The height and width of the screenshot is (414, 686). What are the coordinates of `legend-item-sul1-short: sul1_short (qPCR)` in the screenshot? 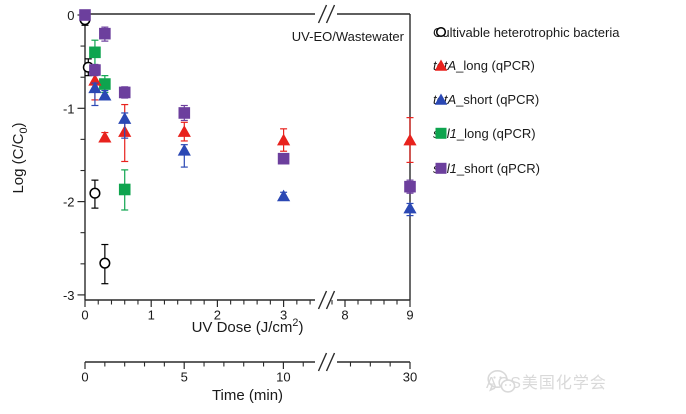 It's located at (486, 168).